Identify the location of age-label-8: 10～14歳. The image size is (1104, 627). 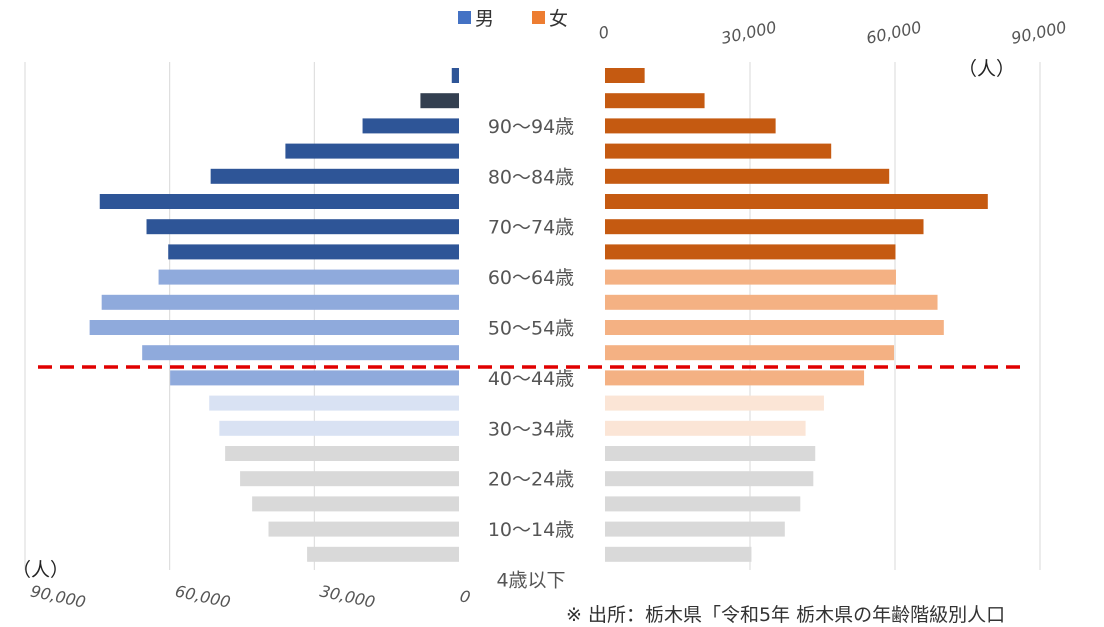
(531, 530).